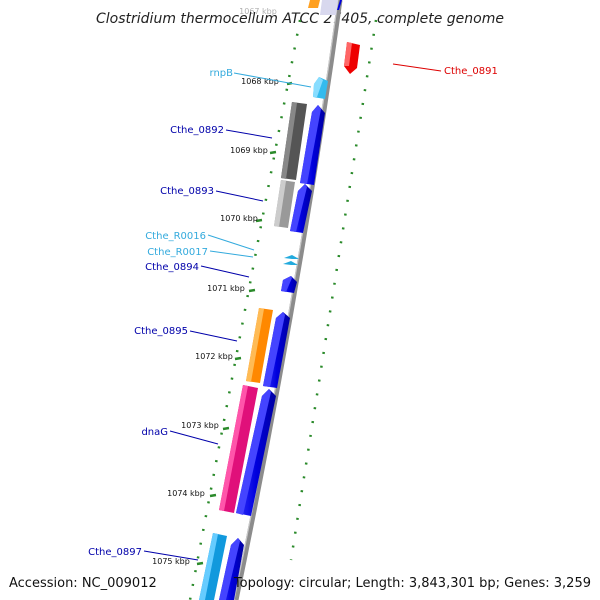 This screenshot has height=600, width=600. I want to click on gene-label-cthe-0897: Cthe_0897, so click(115, 552).